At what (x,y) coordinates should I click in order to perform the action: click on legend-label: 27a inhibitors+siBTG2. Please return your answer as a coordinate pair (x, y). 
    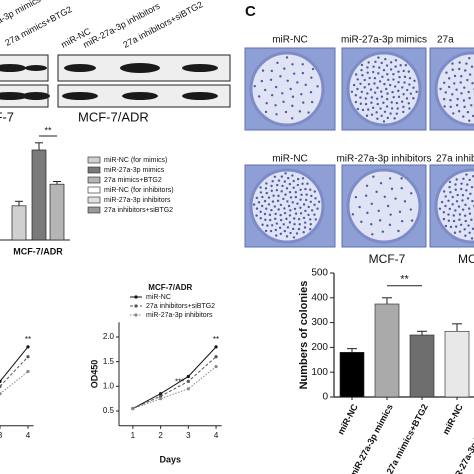
    Looking at the image, I should click on (138, 210).